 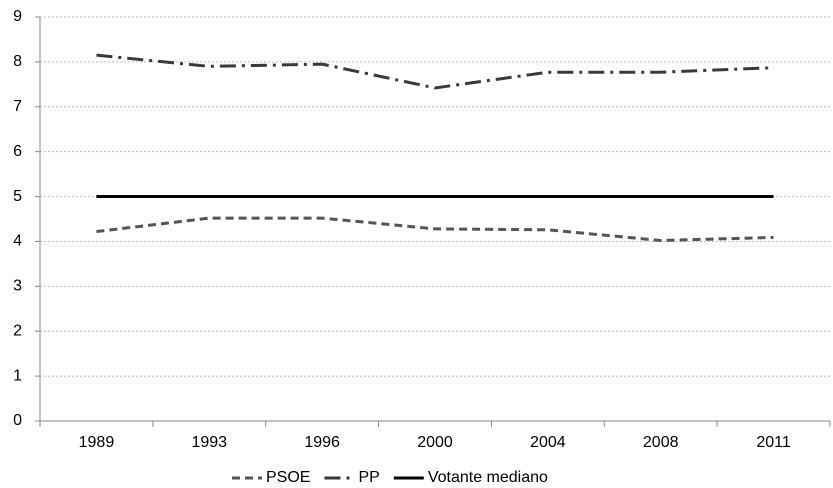 What do you see at coordinates (17, 61) in the screenshot?
I see `y-tick-label: 8` at bounding box center [17, 61].